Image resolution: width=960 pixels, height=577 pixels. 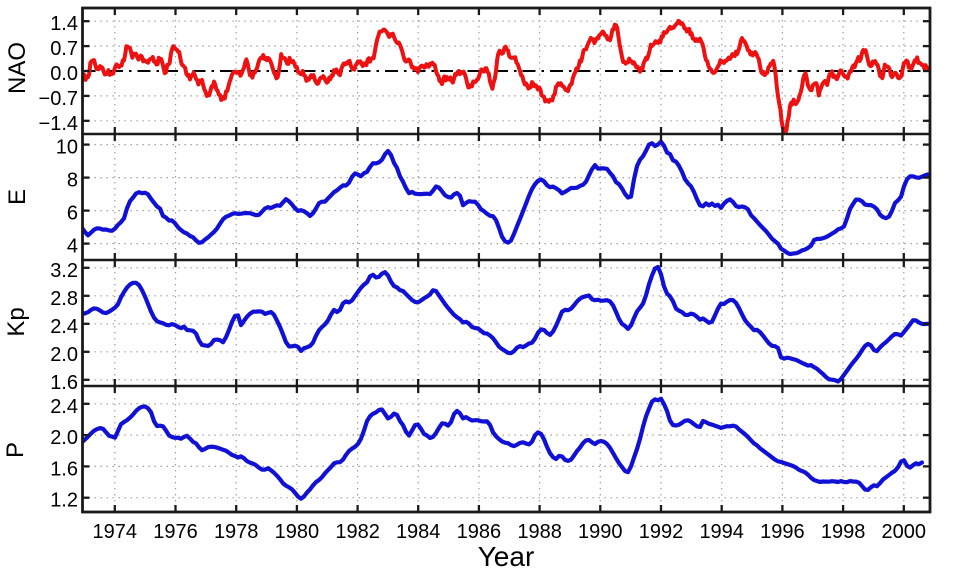 What do you see at coordinates (721, 532) in the screenshot?
I see `svg-text: 1994` at bounding box center [721, 532].